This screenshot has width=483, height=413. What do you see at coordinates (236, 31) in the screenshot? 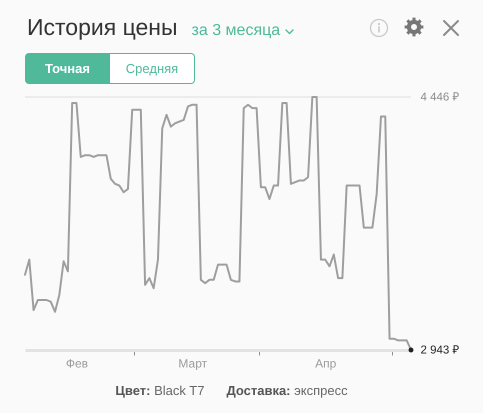
I see `chart-subtitle: за 3 месяца` at bounding box center [236, 31].